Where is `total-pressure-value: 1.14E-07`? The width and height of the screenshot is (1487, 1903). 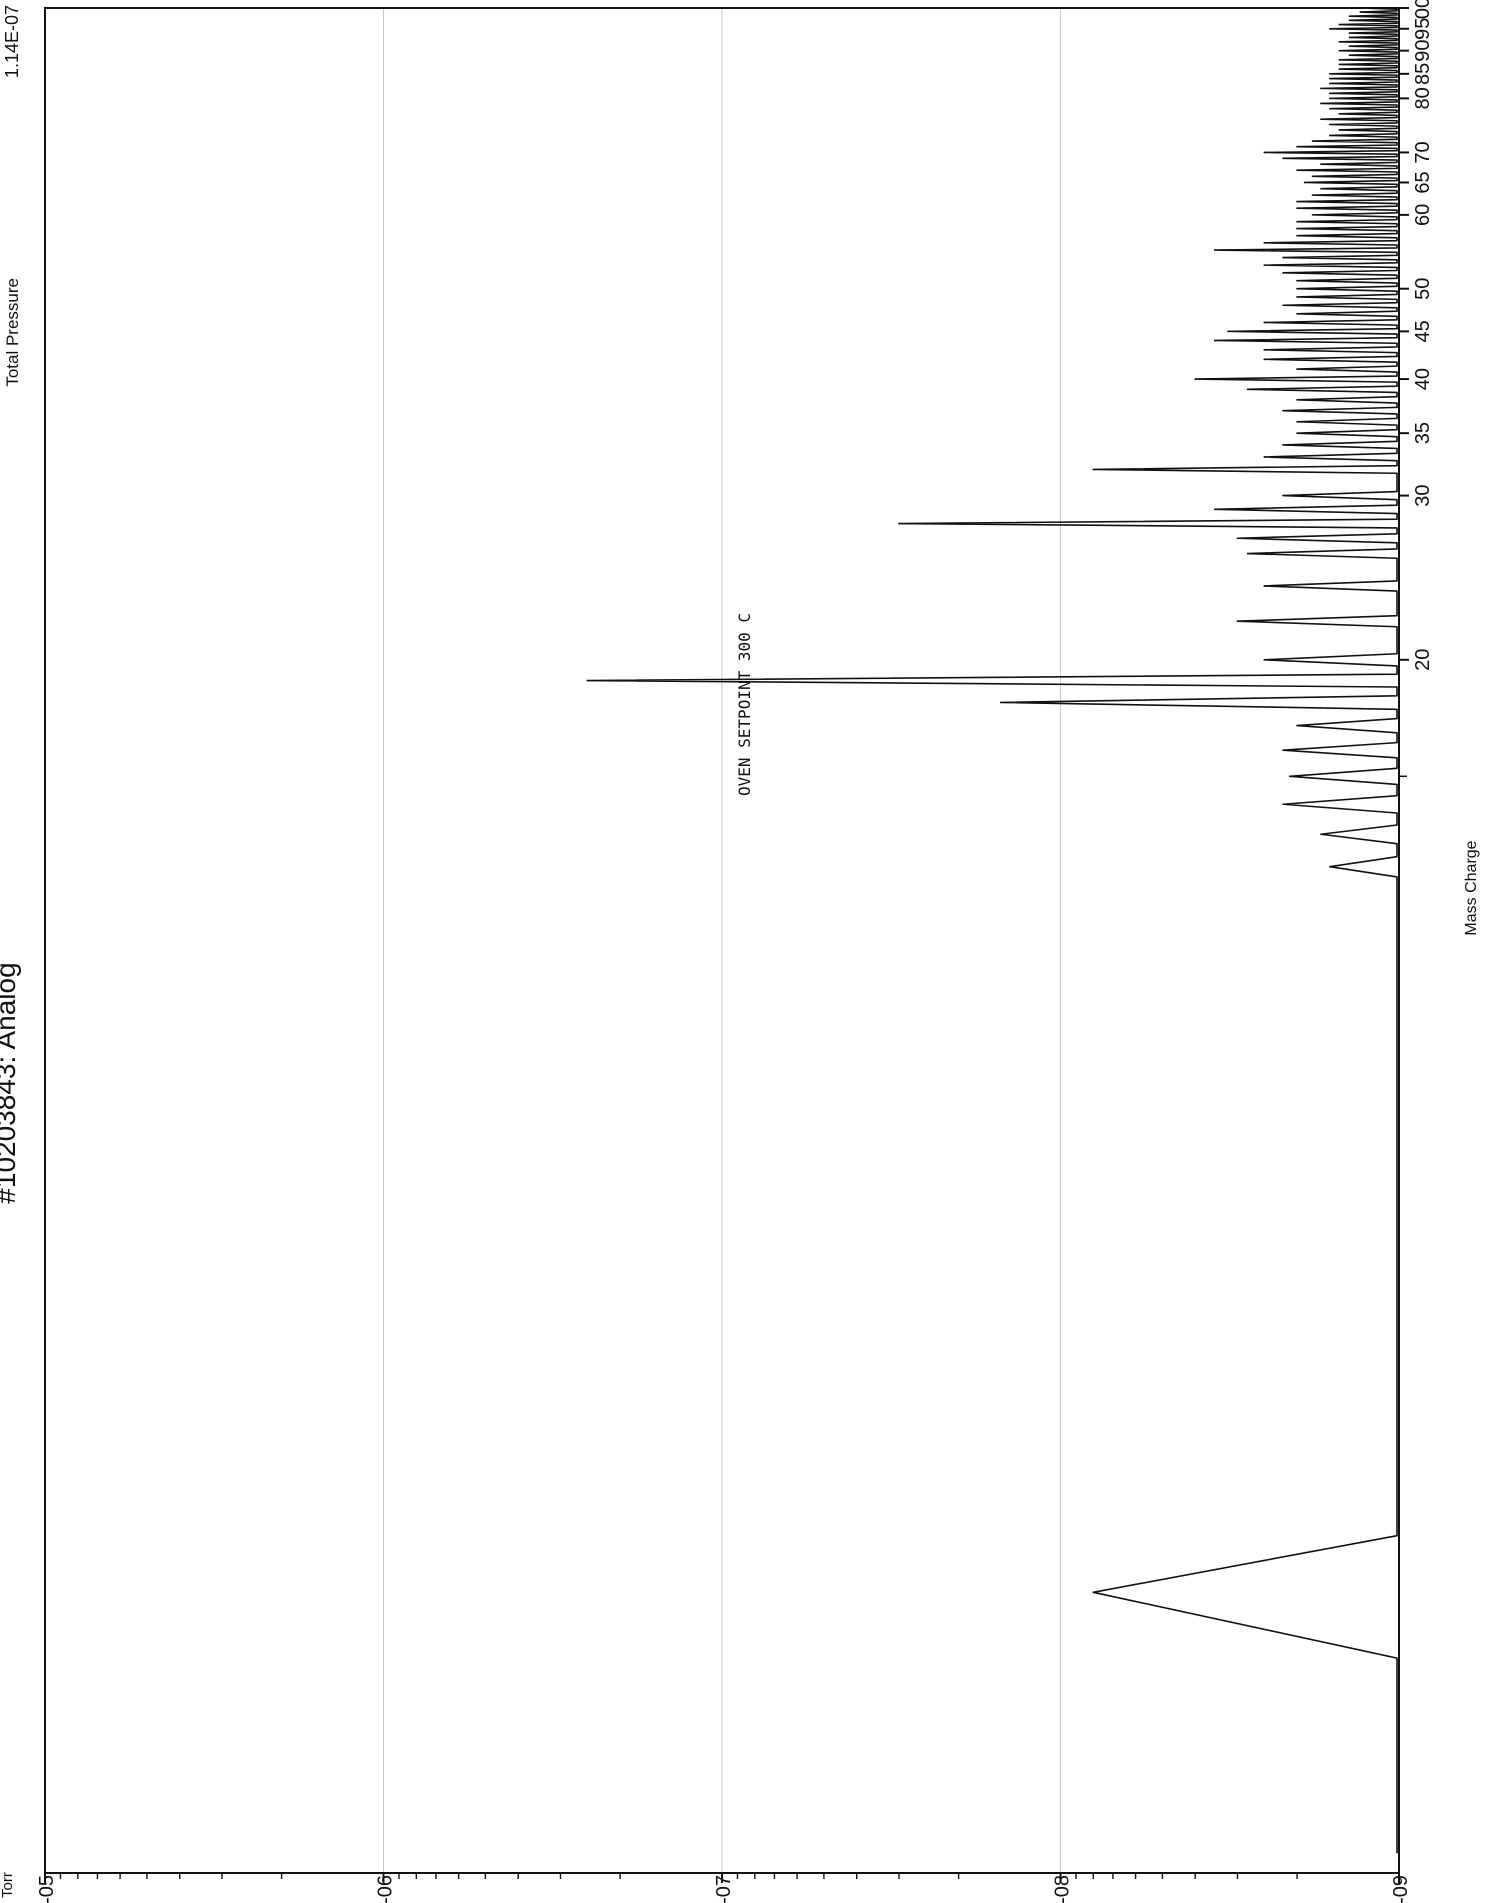
total-pressure-value: 1.14E-07 is located at coordinates (12, 41).